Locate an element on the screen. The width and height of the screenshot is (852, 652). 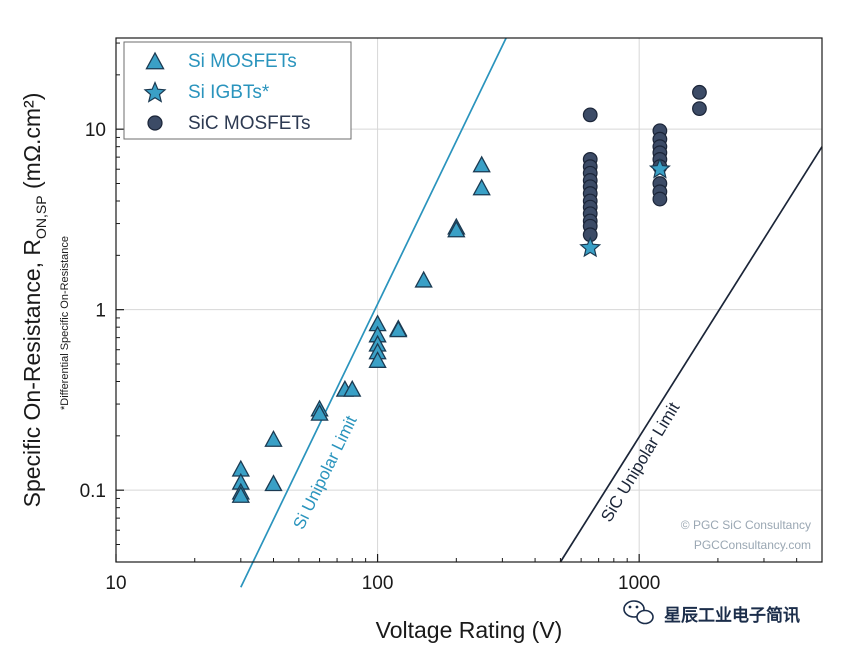
legend-label-si-igbts: Si IGBTs* is located at coordinates (229, 92).